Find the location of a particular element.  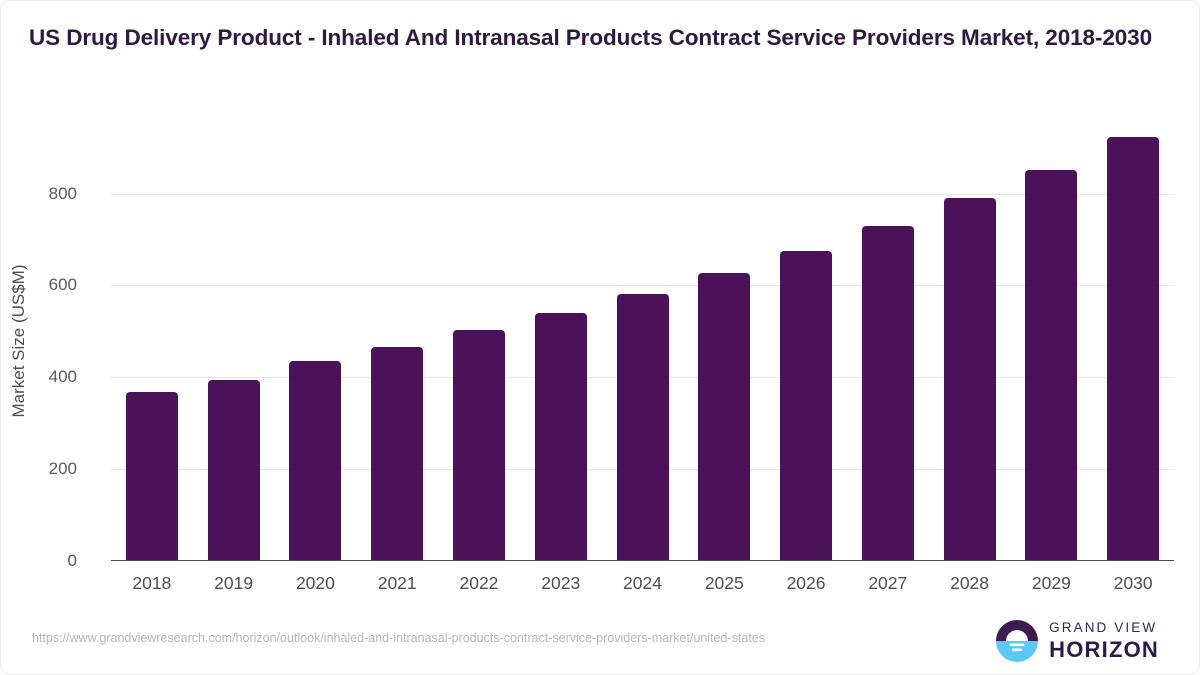

x-axis-line is located at coordinates (642, 560).